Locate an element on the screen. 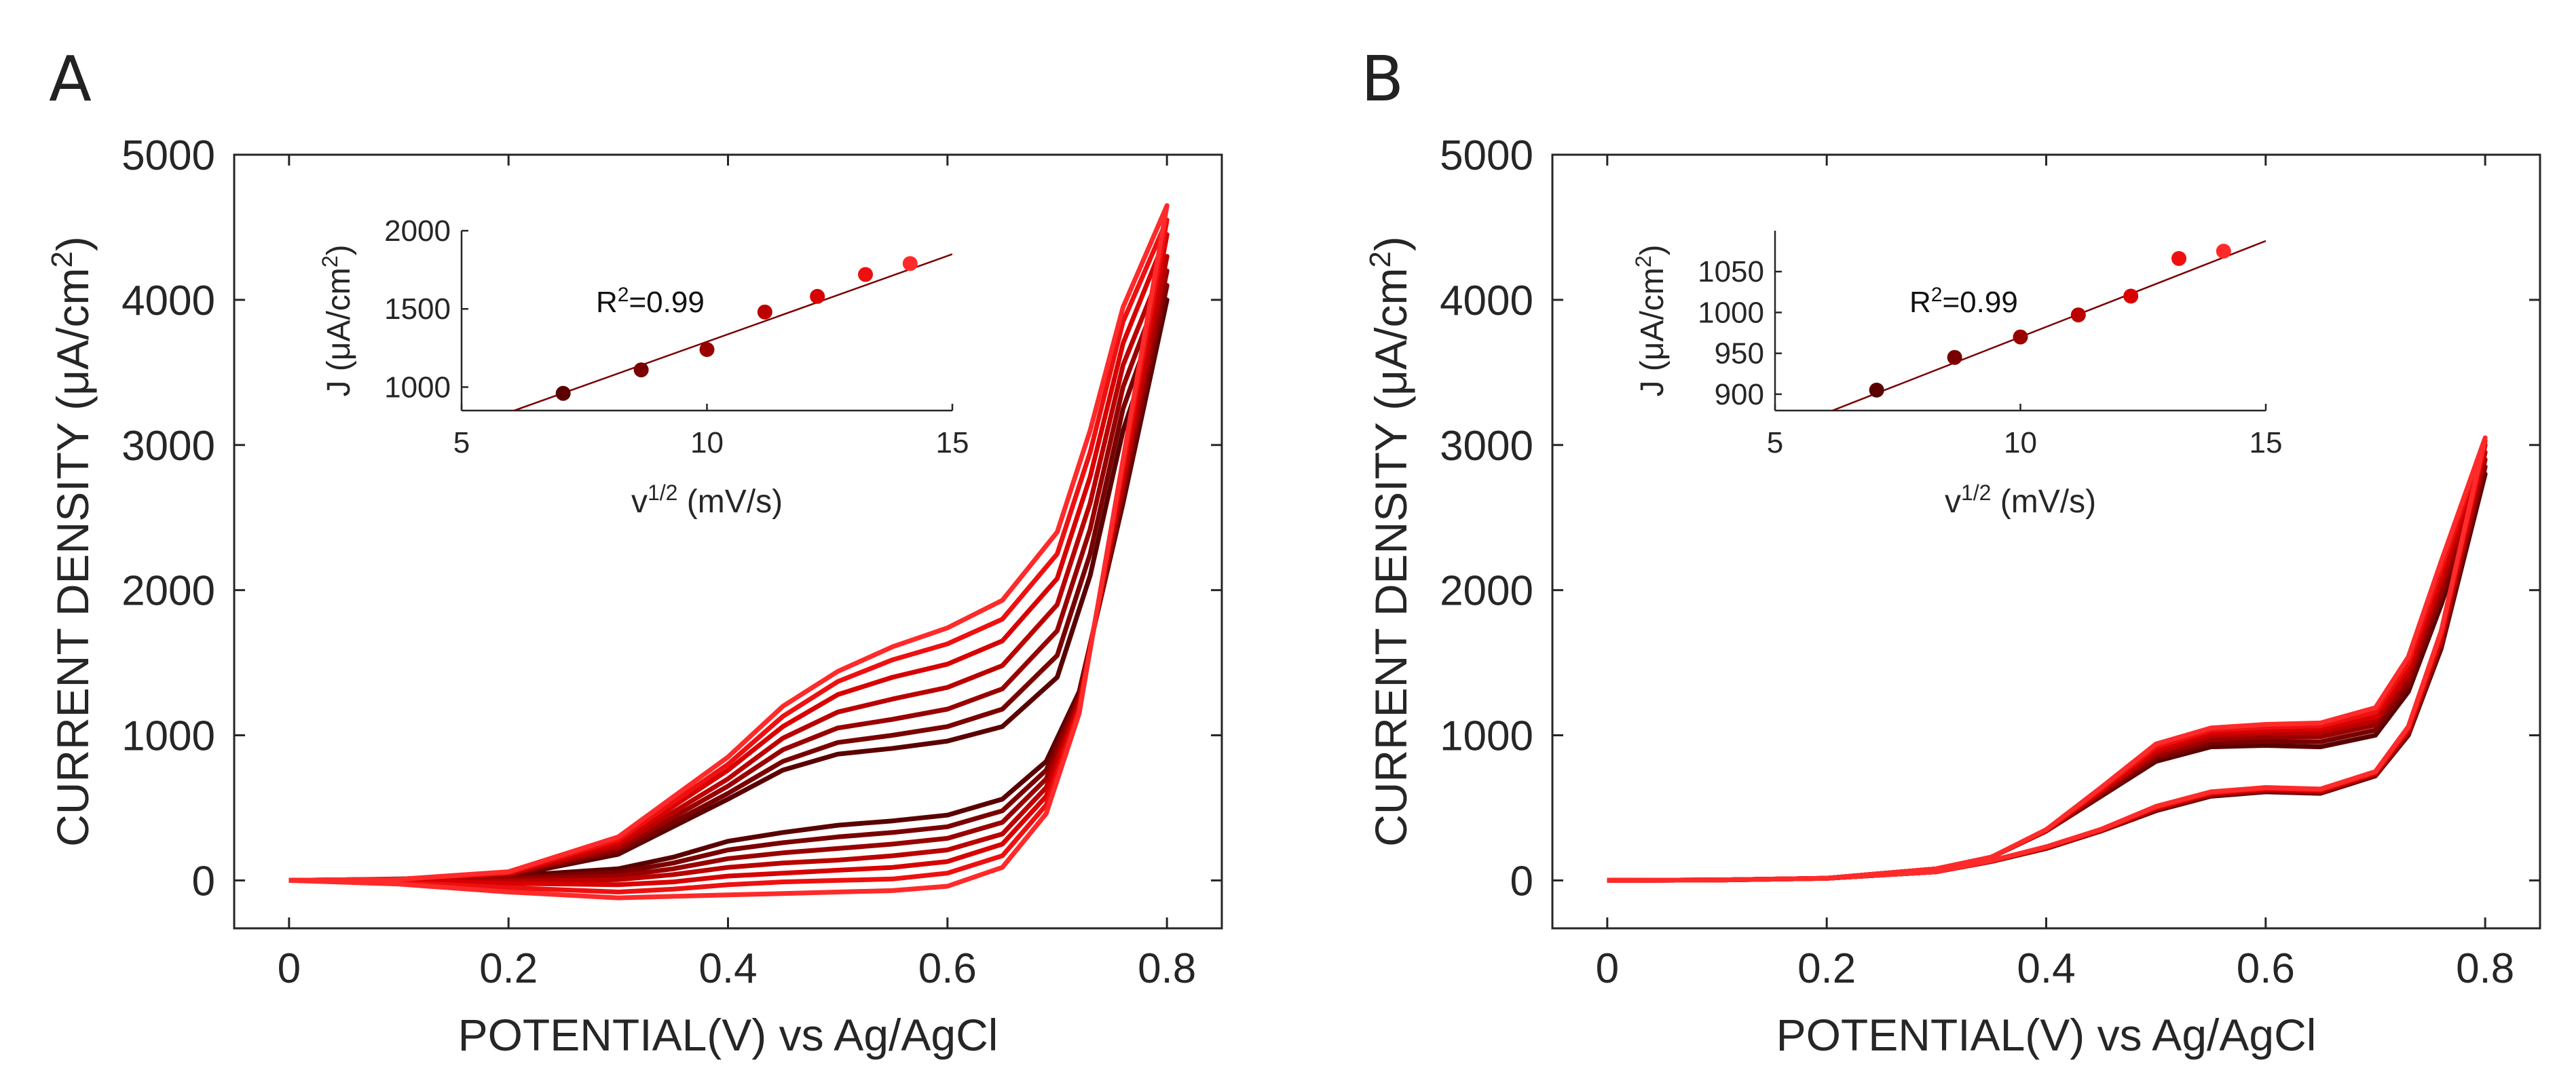 Image resolution: width=2576 pixels, height=1081 pixels. inset-fit-line is located at coordinates (731, 332).